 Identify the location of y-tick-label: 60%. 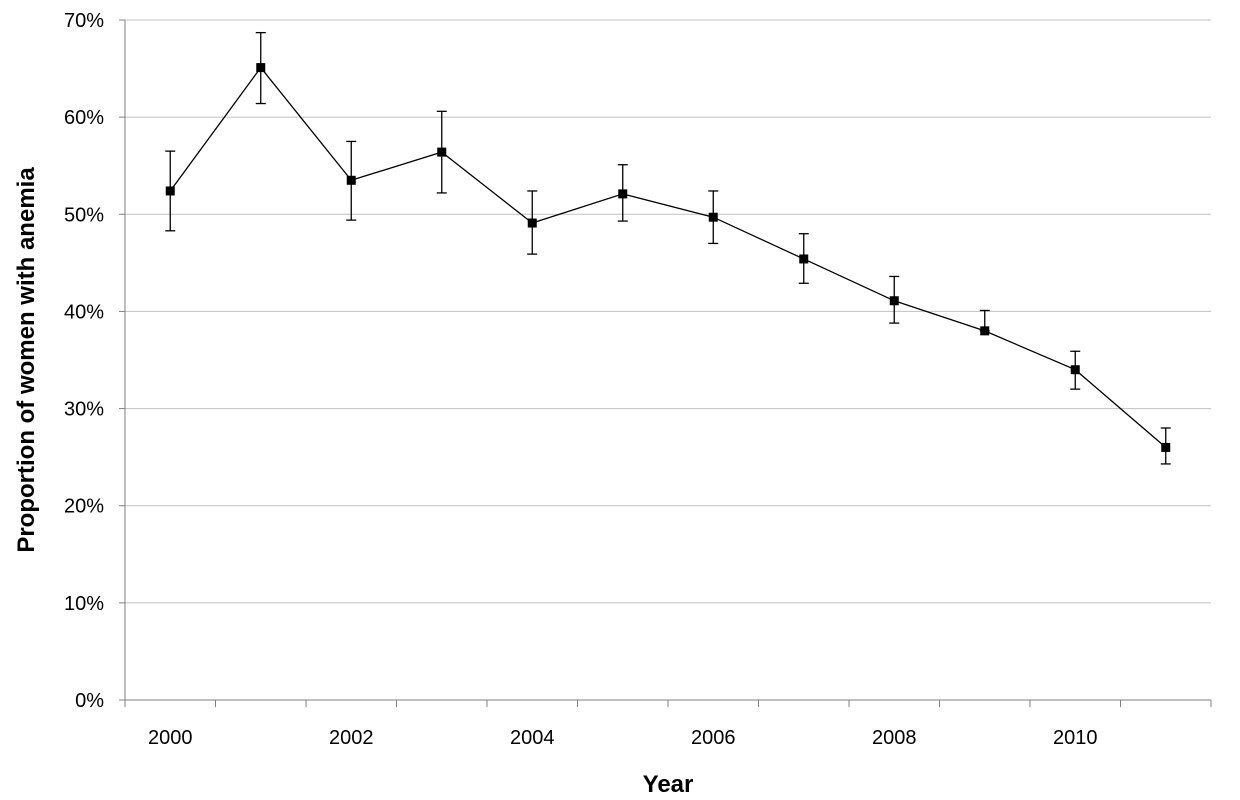
(84, 118).